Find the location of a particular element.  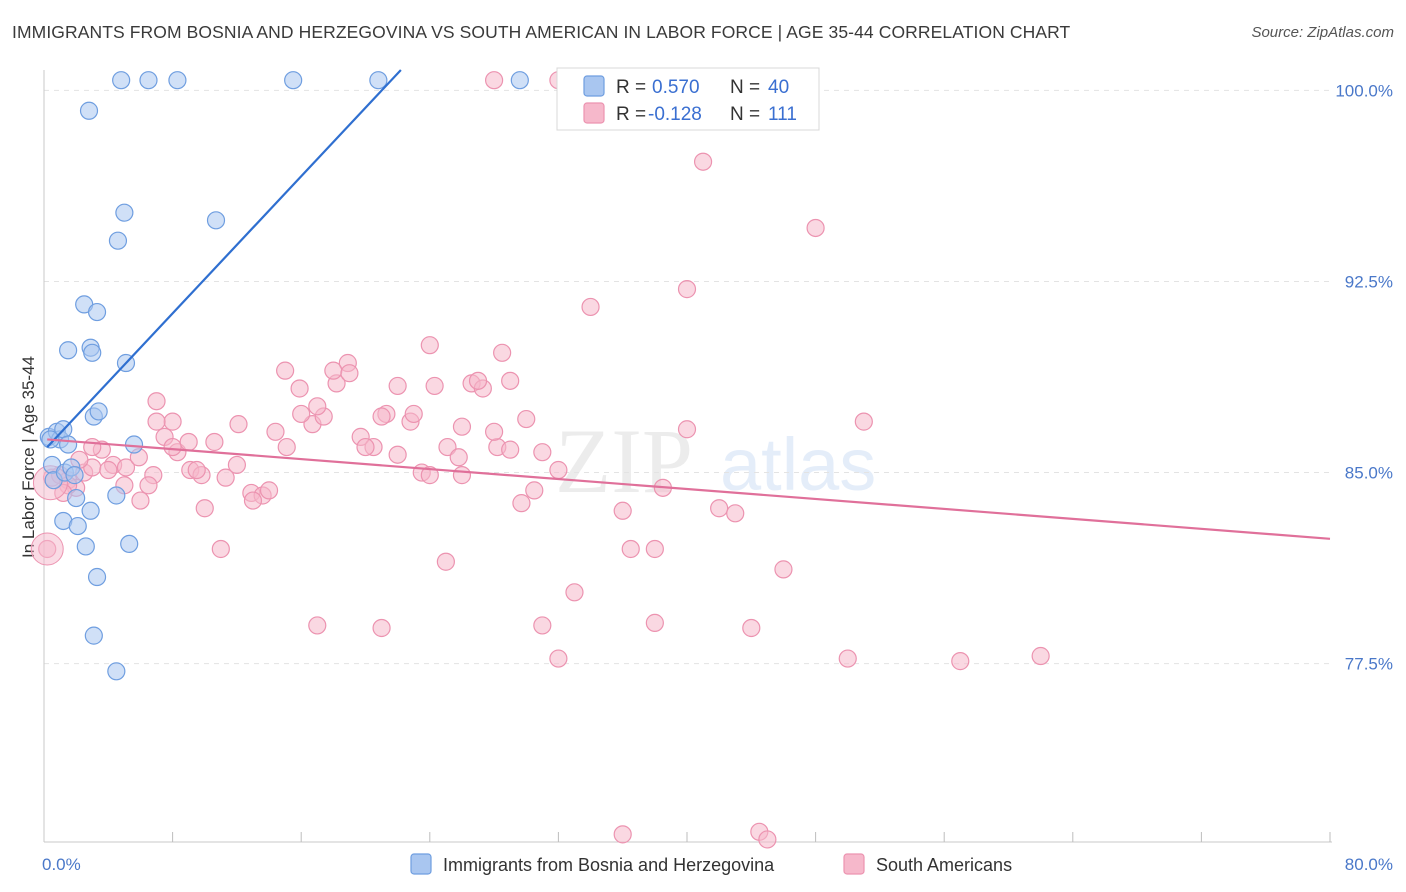

watermark-atlas: atlas is located at coordinates (798, 464).